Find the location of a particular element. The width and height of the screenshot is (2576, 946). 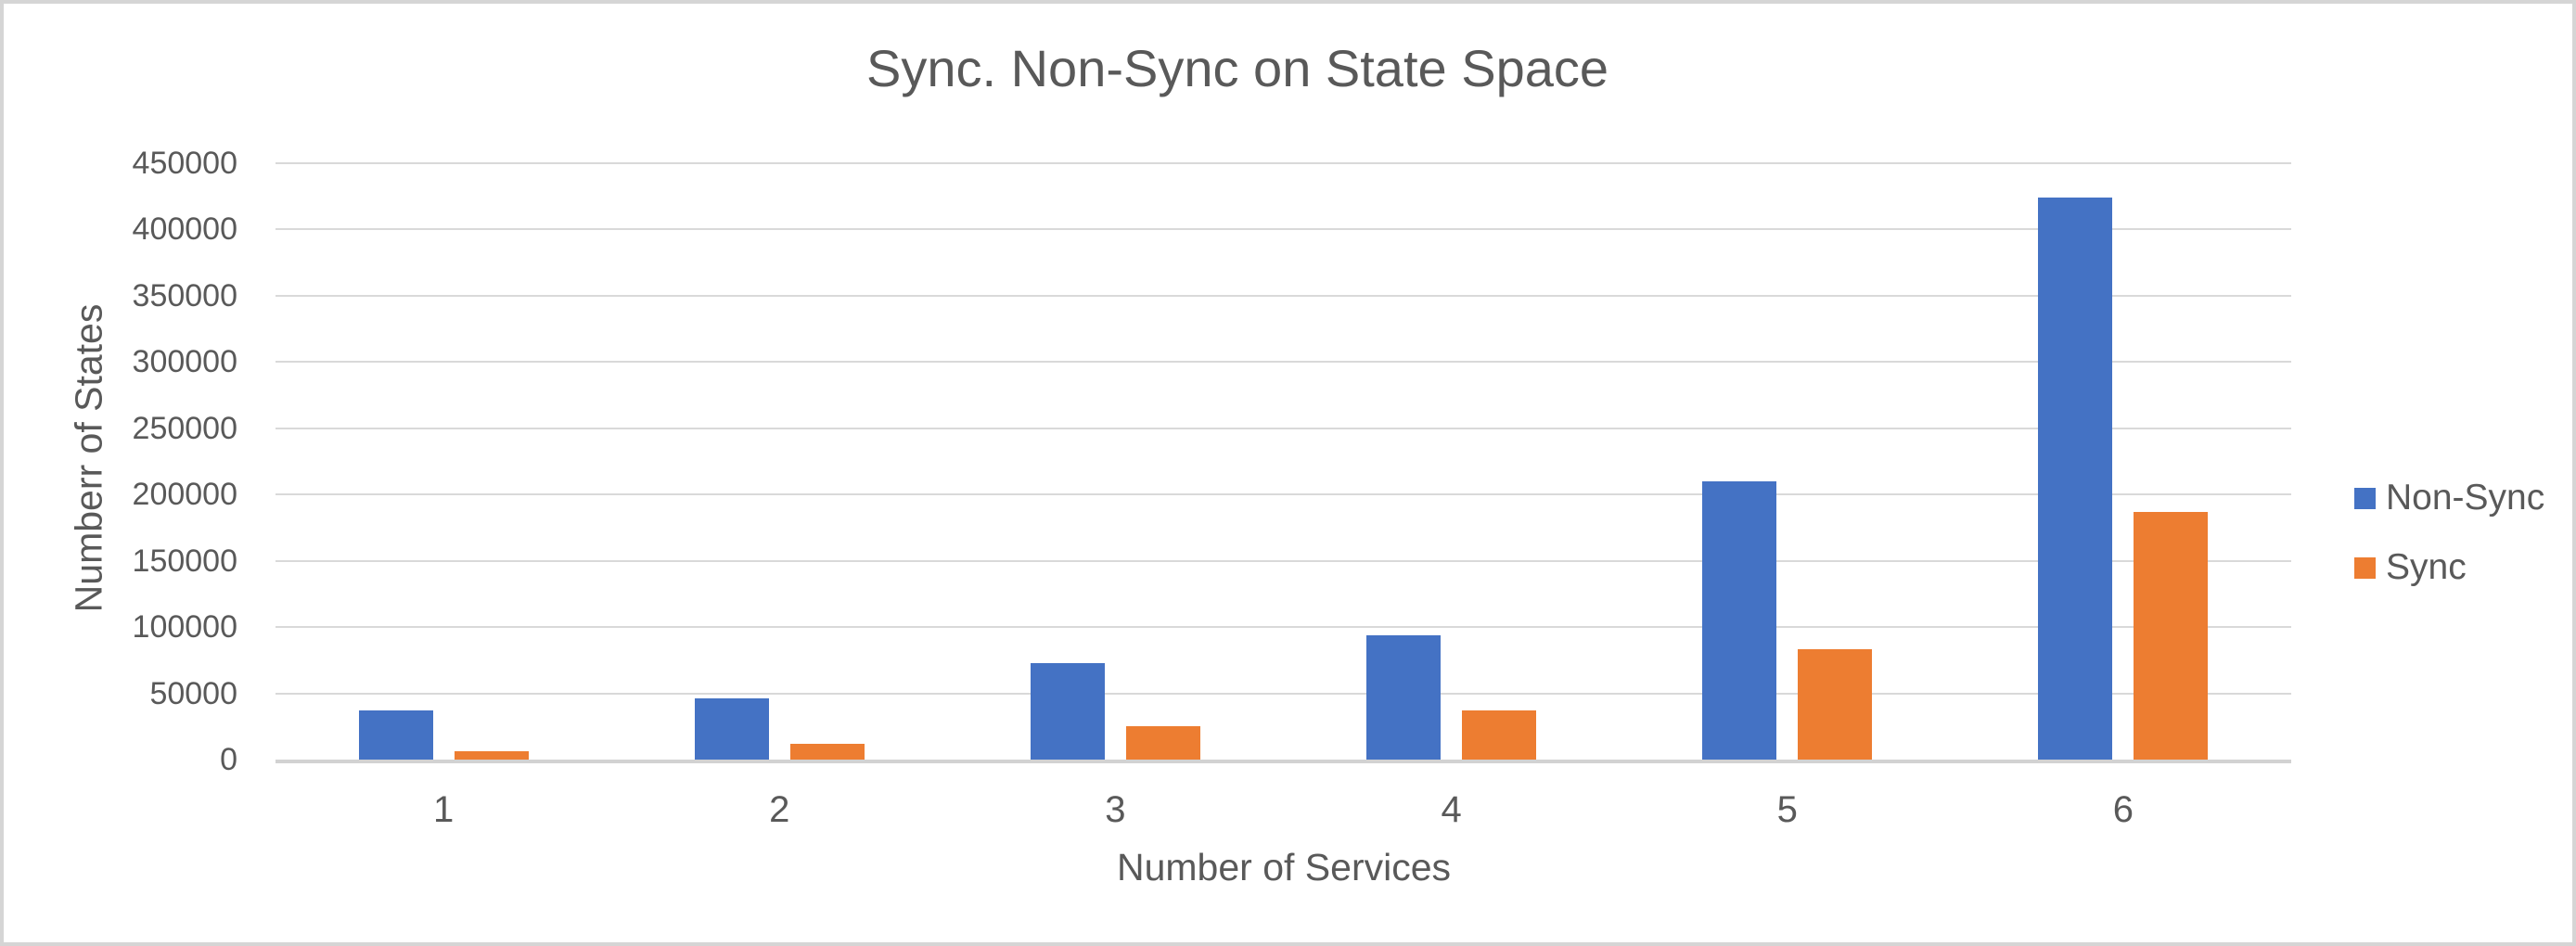

x-tick-label-3: 3 is located at coordinates (1115, 809).